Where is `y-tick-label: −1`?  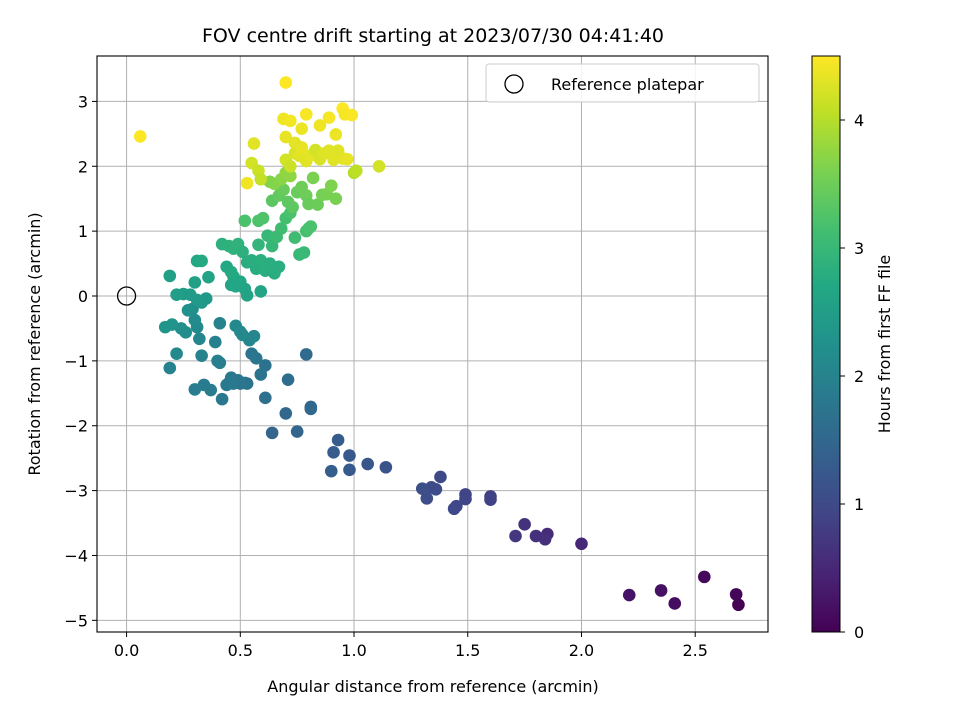
y-tick-label: −1 is located at coordinates (76, 361).